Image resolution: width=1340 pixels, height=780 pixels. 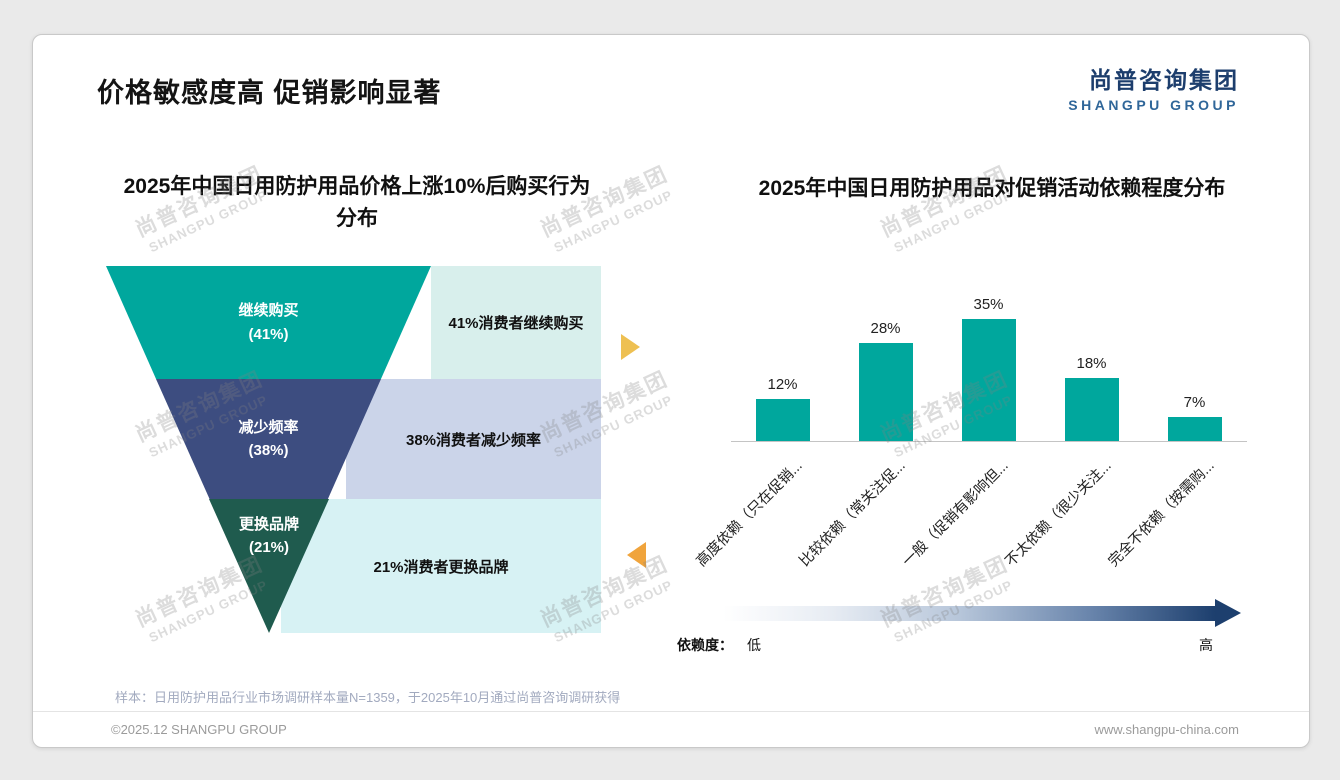 I want to click on funnel-annotation-text: 38%消费者减少频率, so click(x=473, y=440).